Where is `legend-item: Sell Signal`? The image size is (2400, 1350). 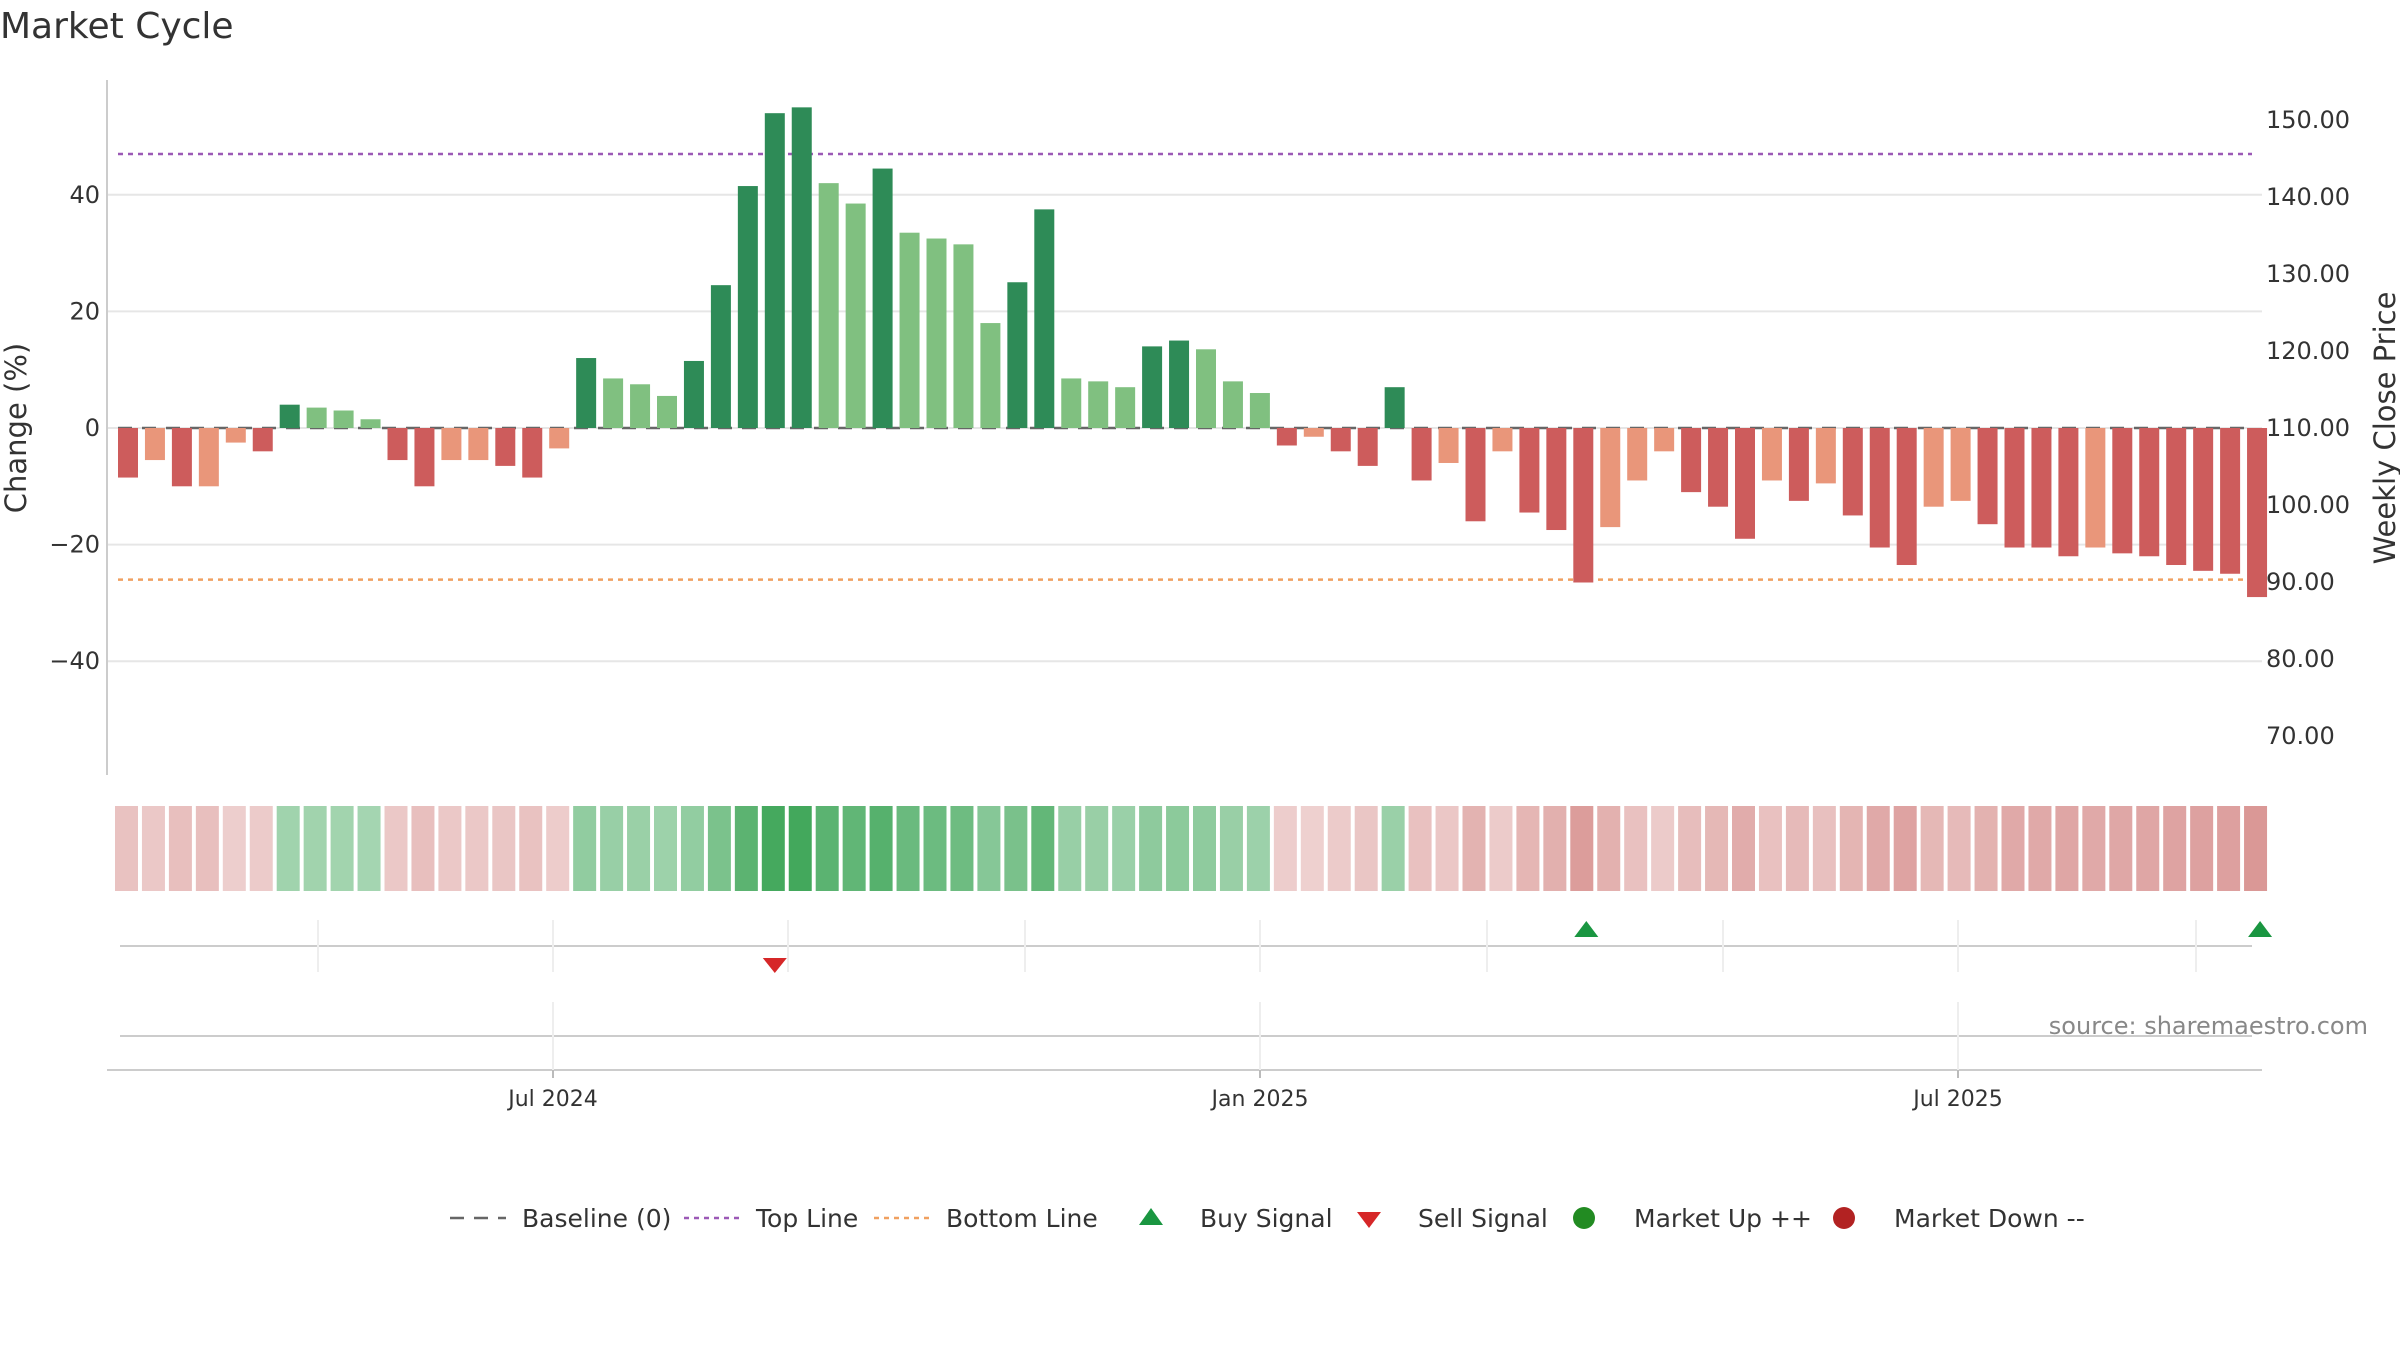 legend-item: Sell Signal is located at coordinates (1452, 1218).